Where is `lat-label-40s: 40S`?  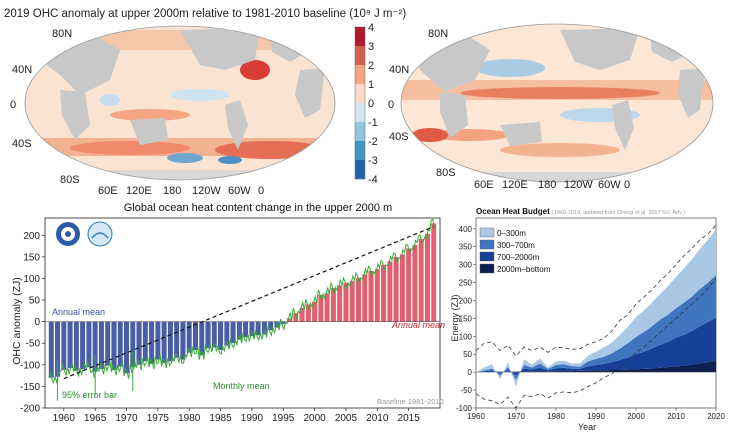 lat-label-40s: 40S is located at coordinates (22, 144).